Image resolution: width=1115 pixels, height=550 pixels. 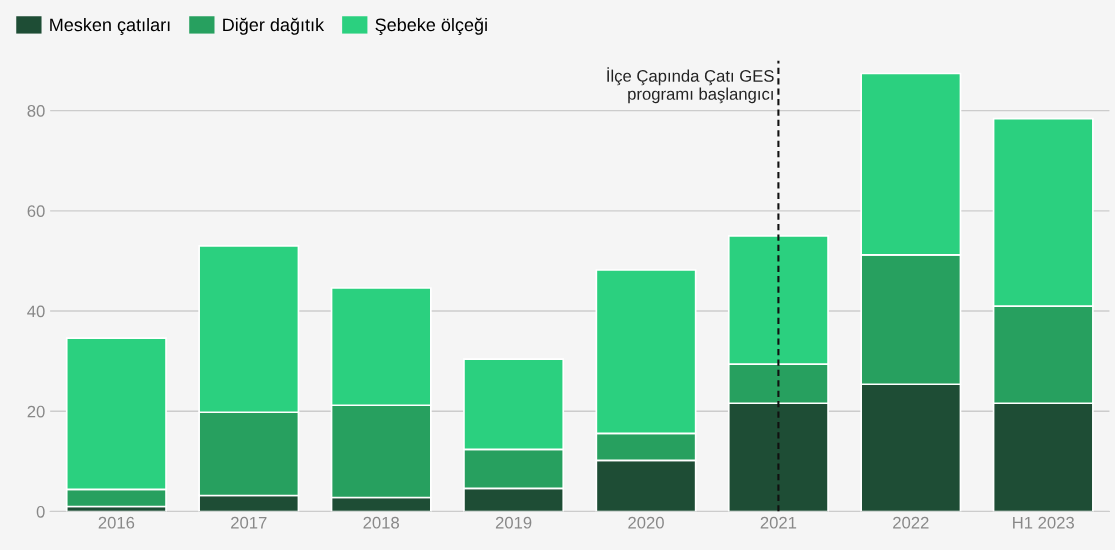 I want to click on x-tick-label: H1 2023, so click(x=1043, y=522).